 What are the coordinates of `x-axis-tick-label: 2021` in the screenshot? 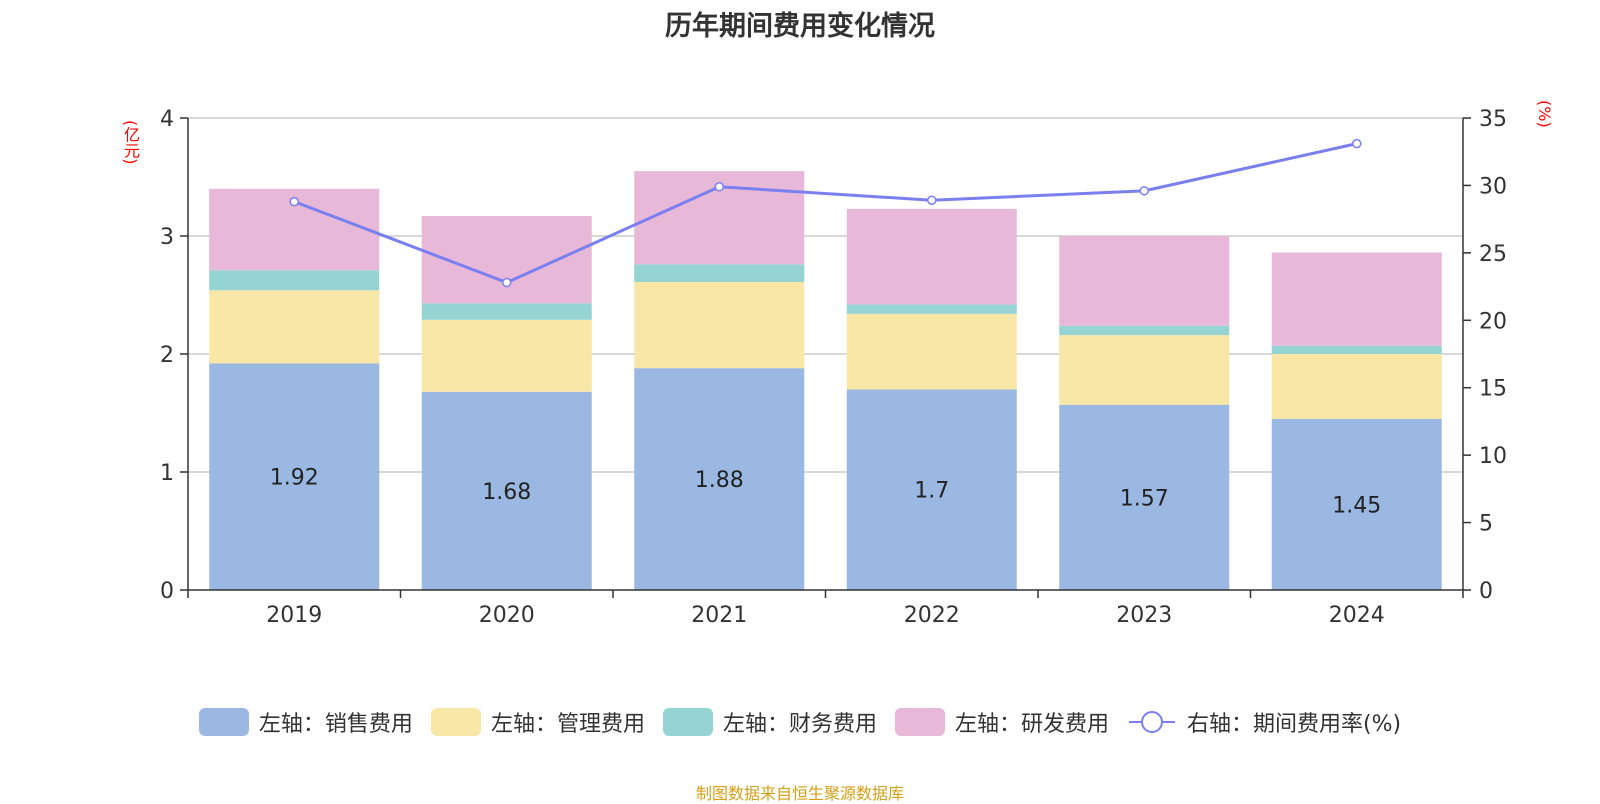 It's located at (719, 615).